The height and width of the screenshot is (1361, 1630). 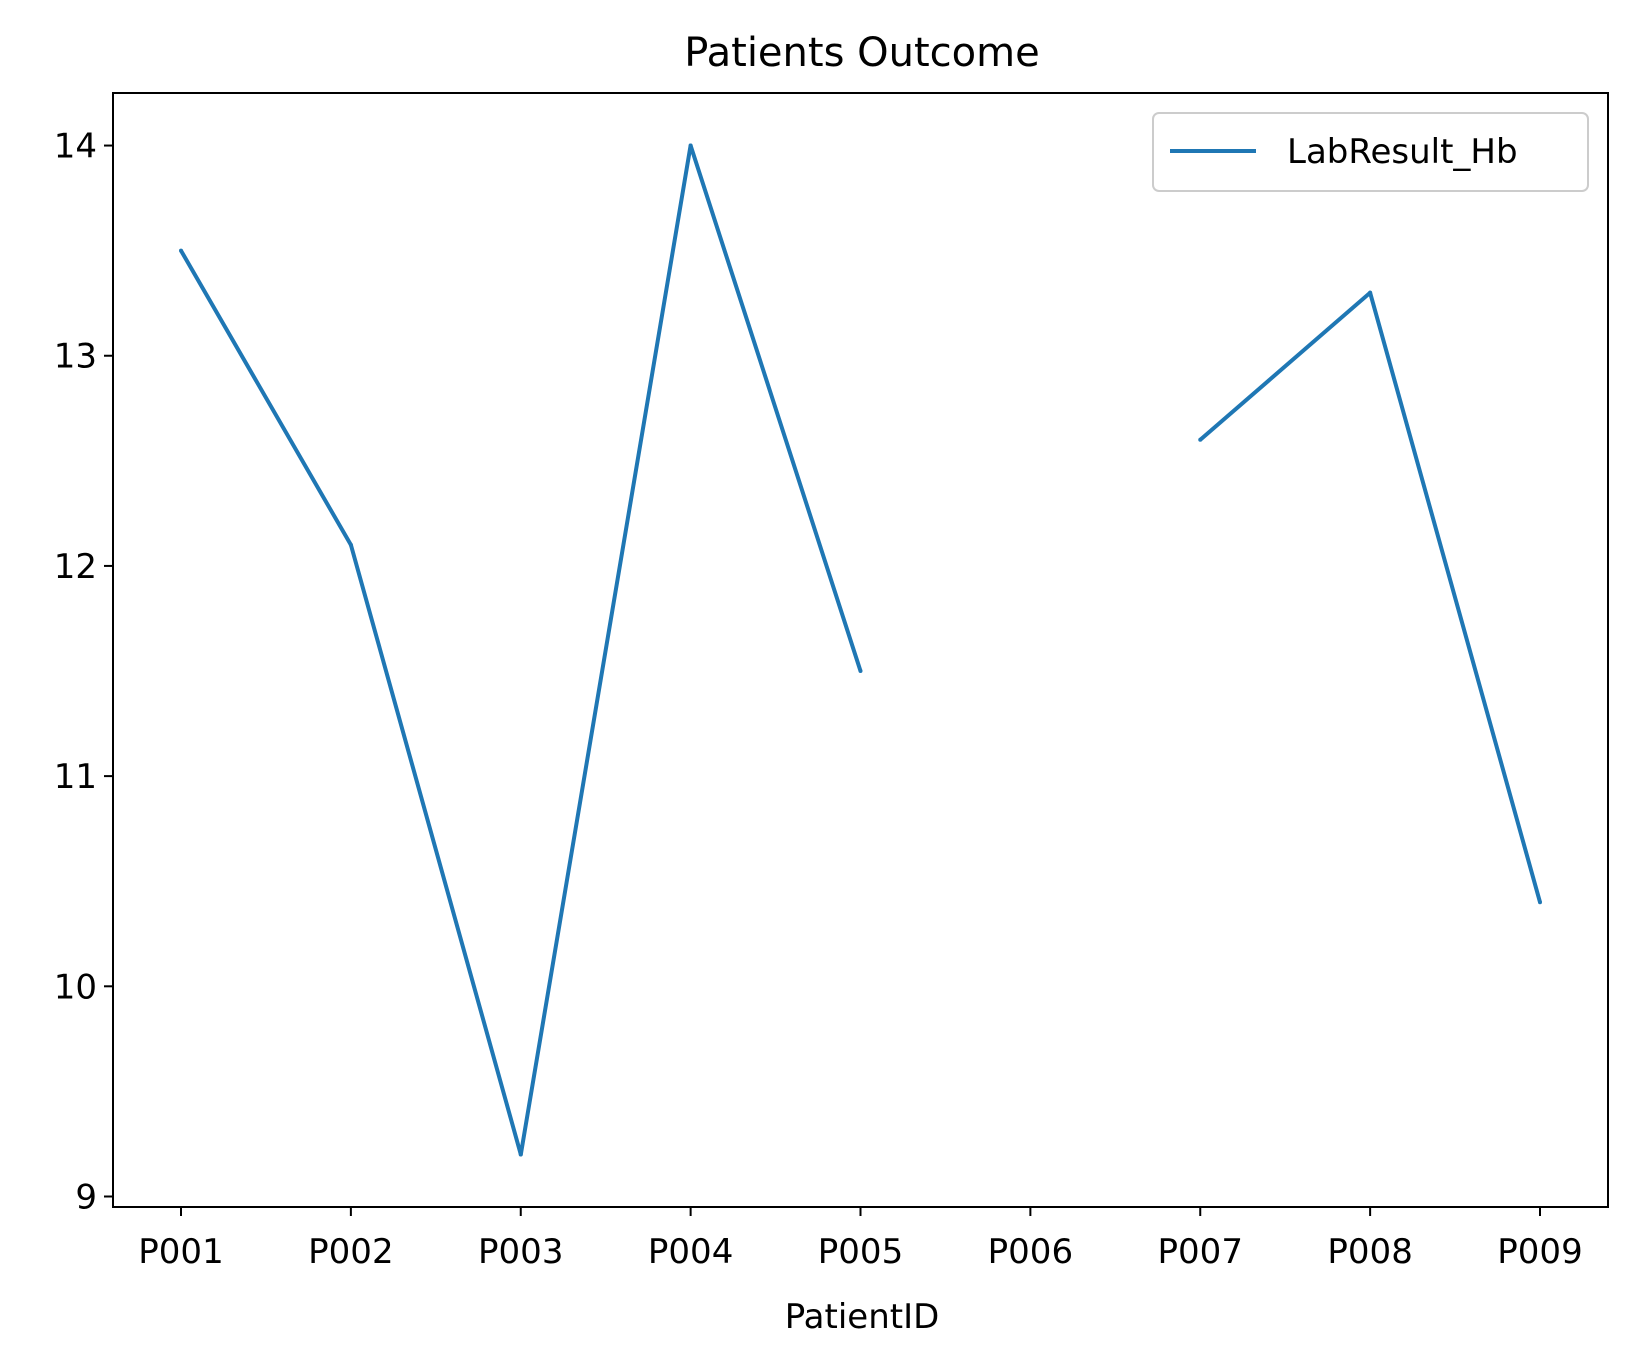 I want to click on legend: LabResult_Hb, so click(x=1370, y=152).